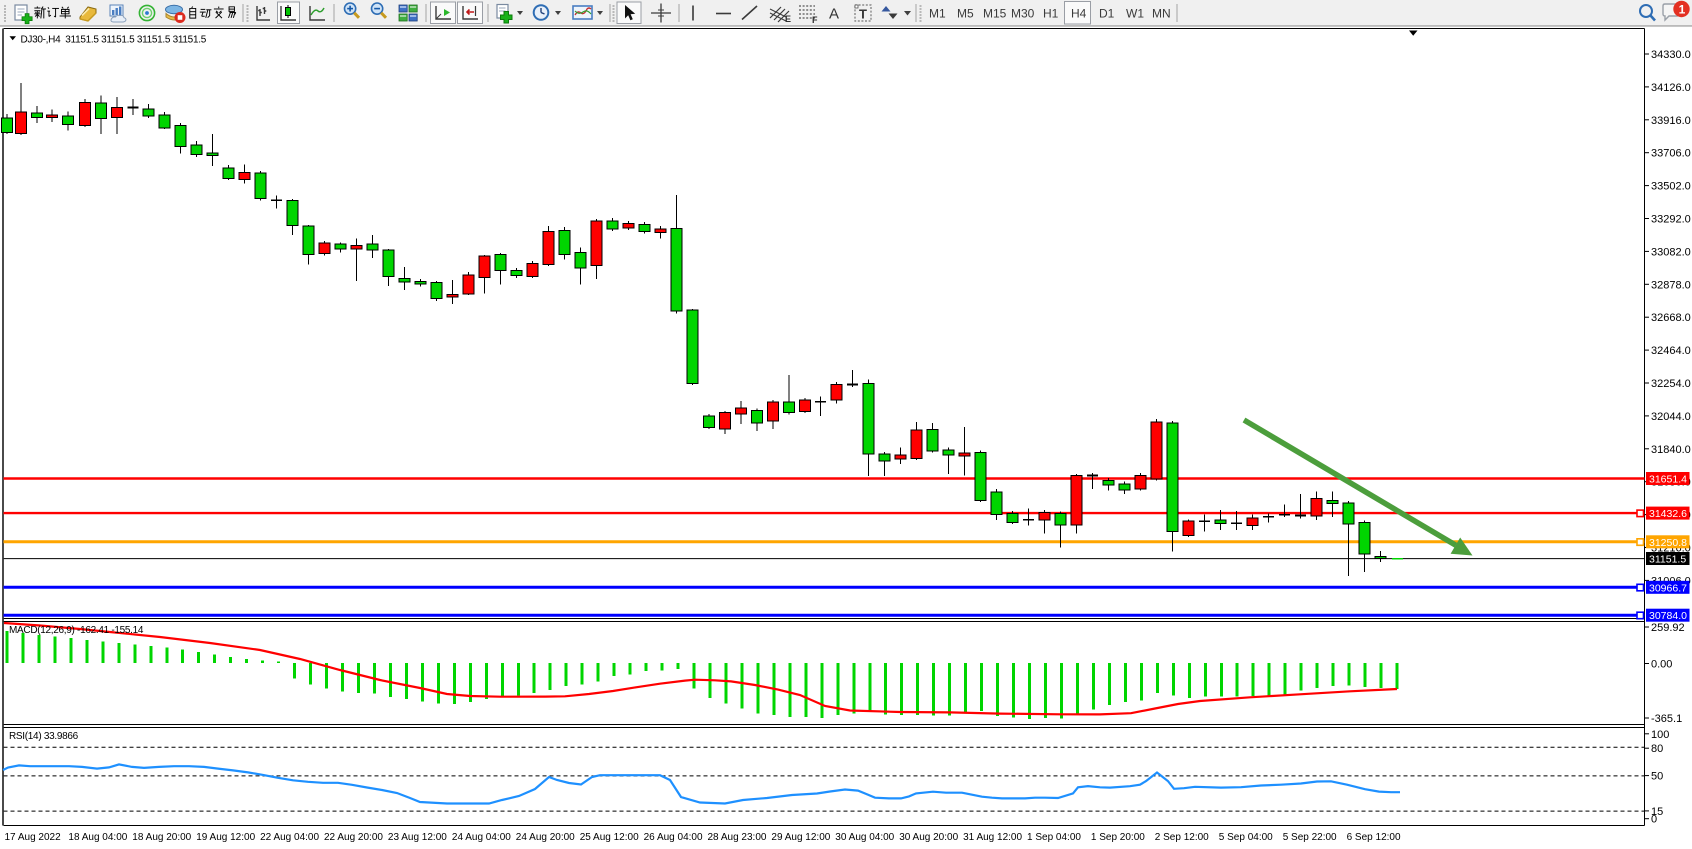  What do you see at coordinates (1023, 14) in the screenshot?
I see `svg-text: M30` at bounding box center [1023, 14].